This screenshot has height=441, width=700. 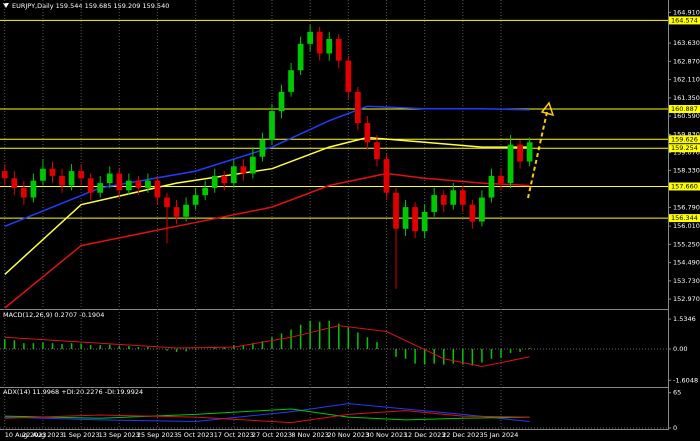 I want to click on x-tick-label: 5 Oct 2023, so click(x=196, y=435).